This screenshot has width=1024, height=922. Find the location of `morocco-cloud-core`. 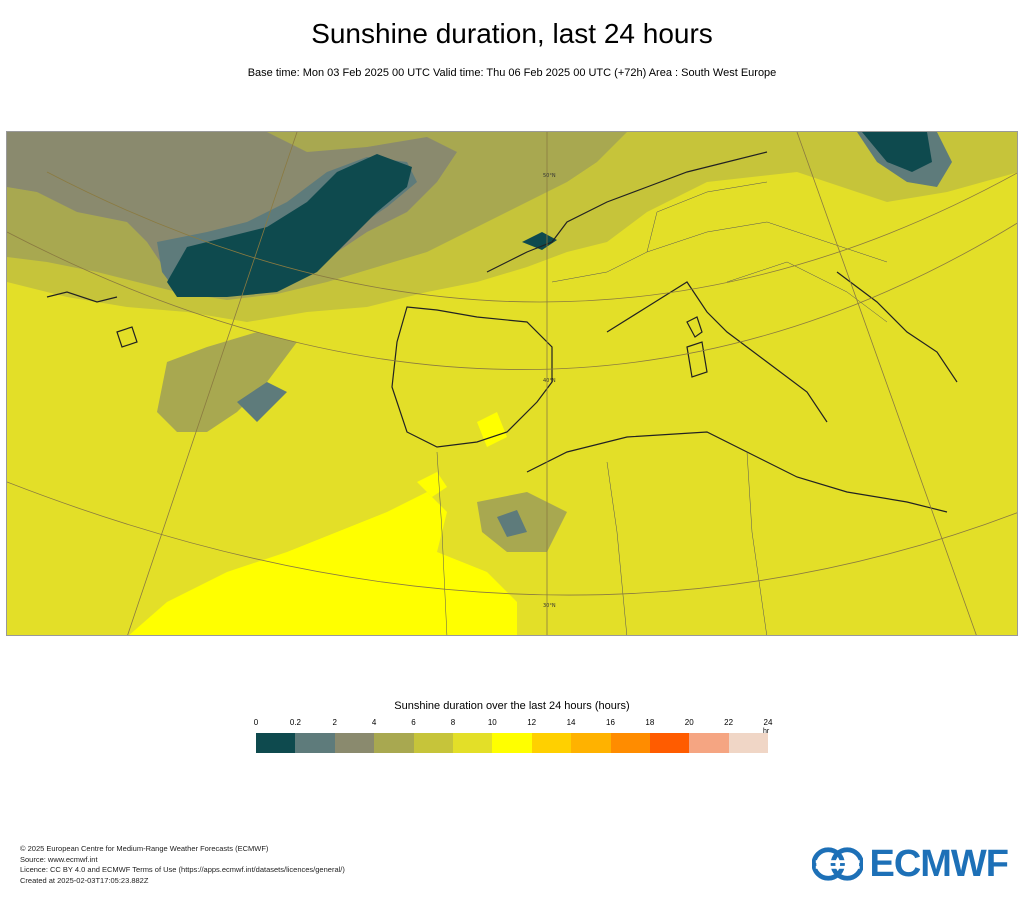

morocco-cloud-core is located at coordinates (512, 523).